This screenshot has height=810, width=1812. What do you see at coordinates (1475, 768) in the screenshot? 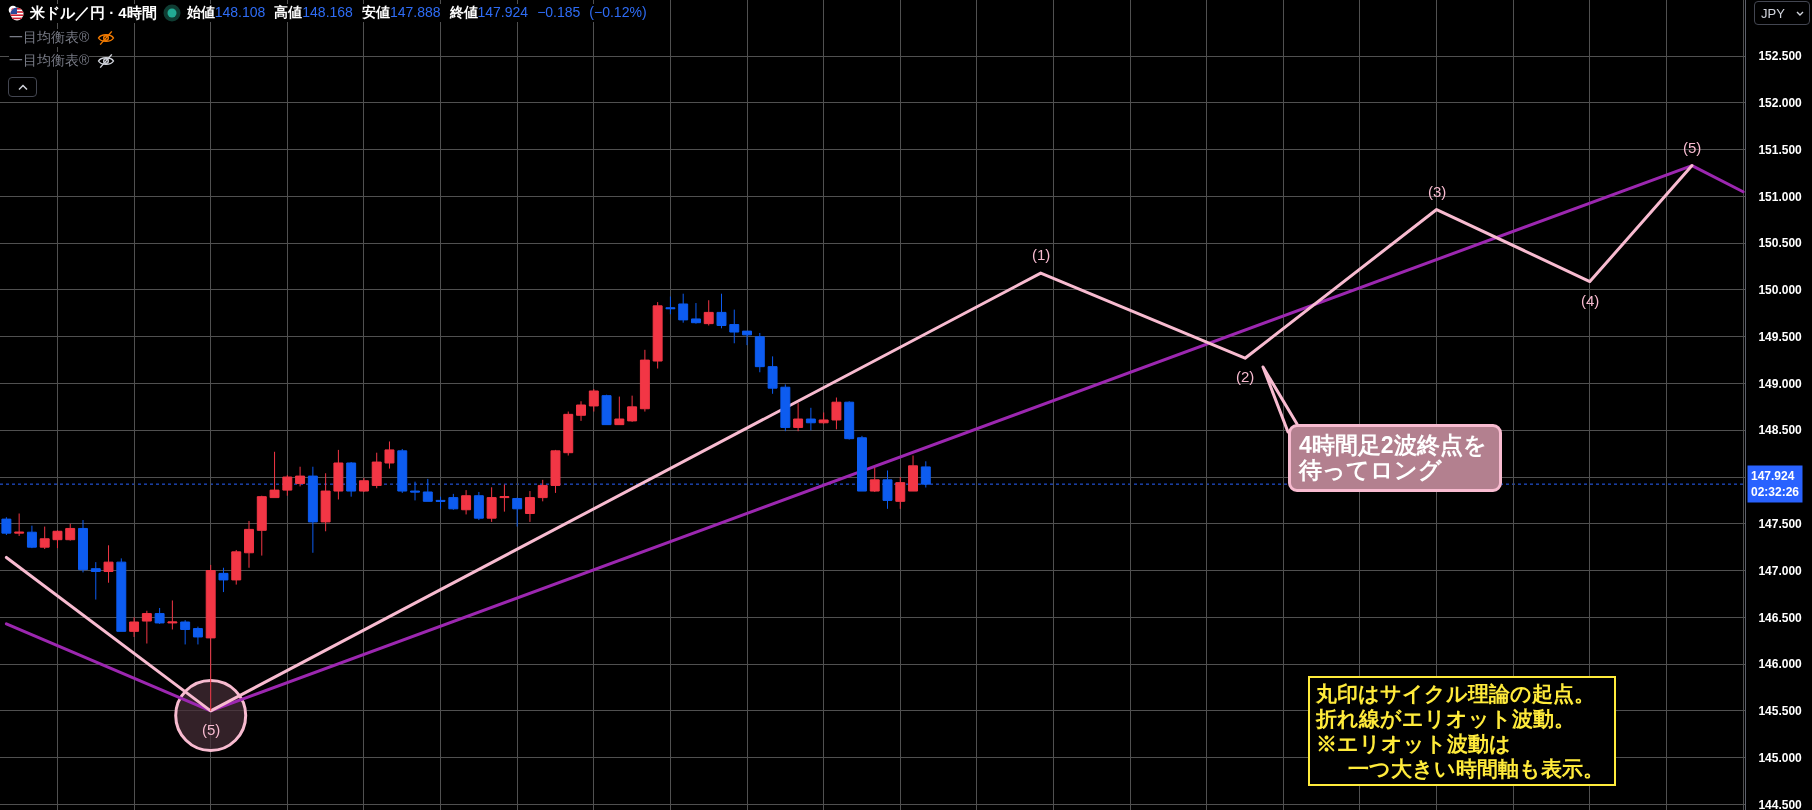
I see `annotation: 一つ大きい時間軸も表示。` at bounding box center [1475, 768].